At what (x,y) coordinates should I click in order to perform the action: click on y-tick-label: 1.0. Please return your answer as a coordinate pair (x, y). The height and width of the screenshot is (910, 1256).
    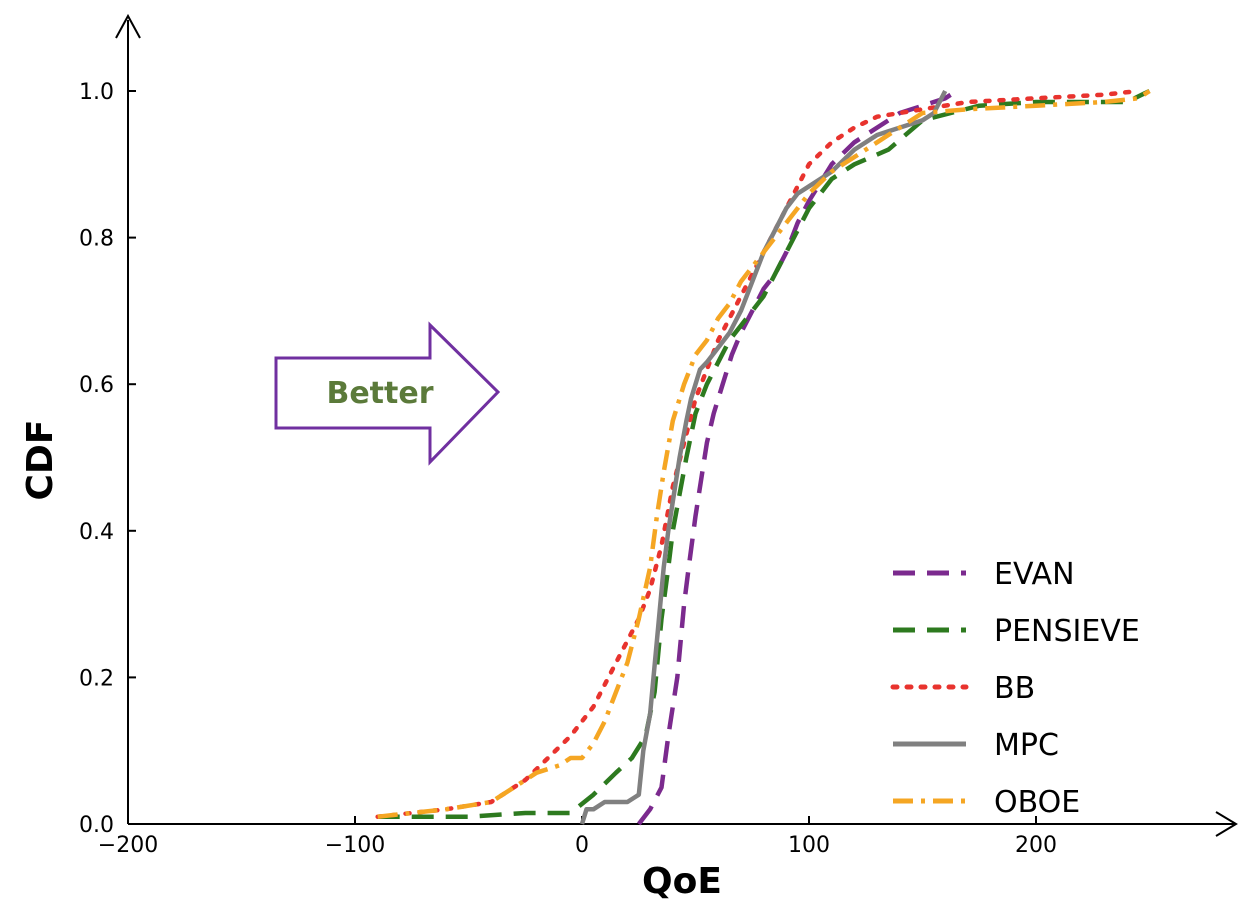
    Looking at the image, I should click on (96, 92).